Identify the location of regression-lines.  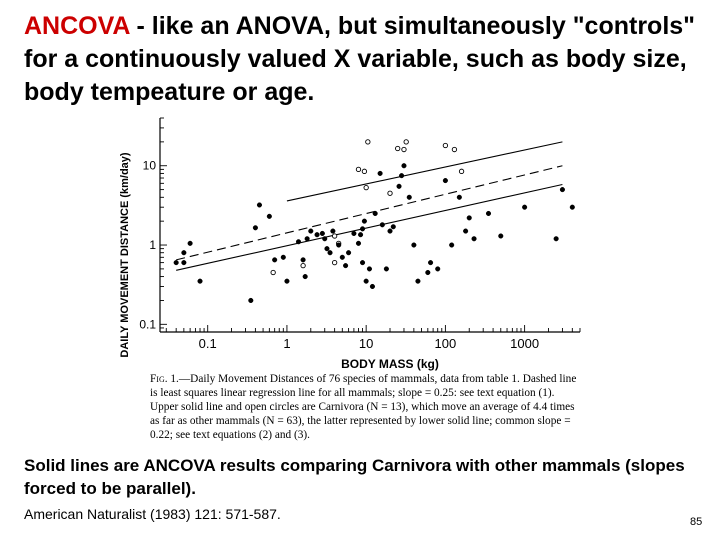
(369, 206).